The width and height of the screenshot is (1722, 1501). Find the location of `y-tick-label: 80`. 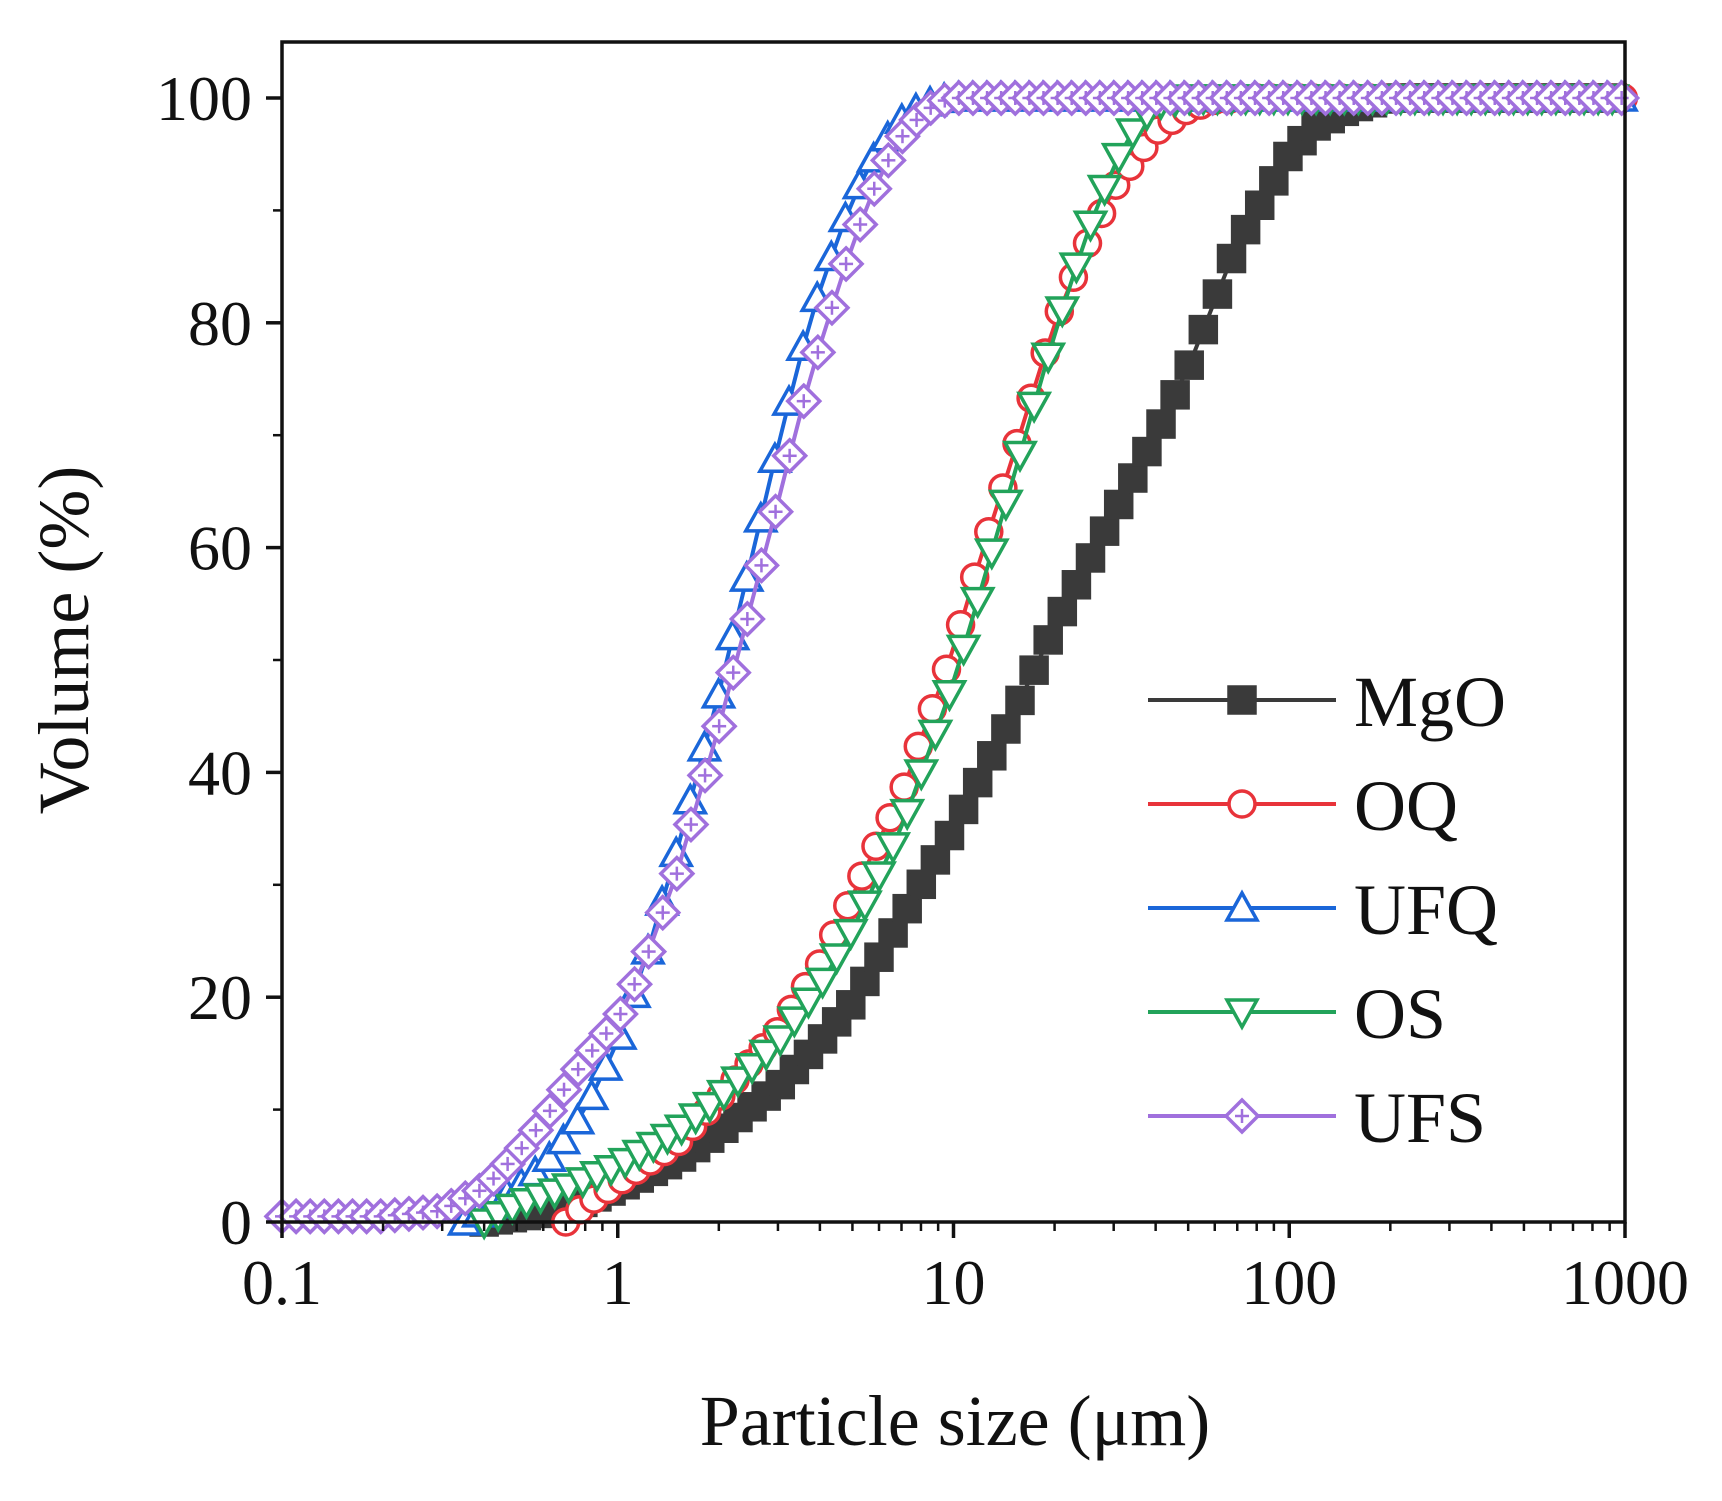

y-tick-label: 80 is located at coordinates (220, 323).